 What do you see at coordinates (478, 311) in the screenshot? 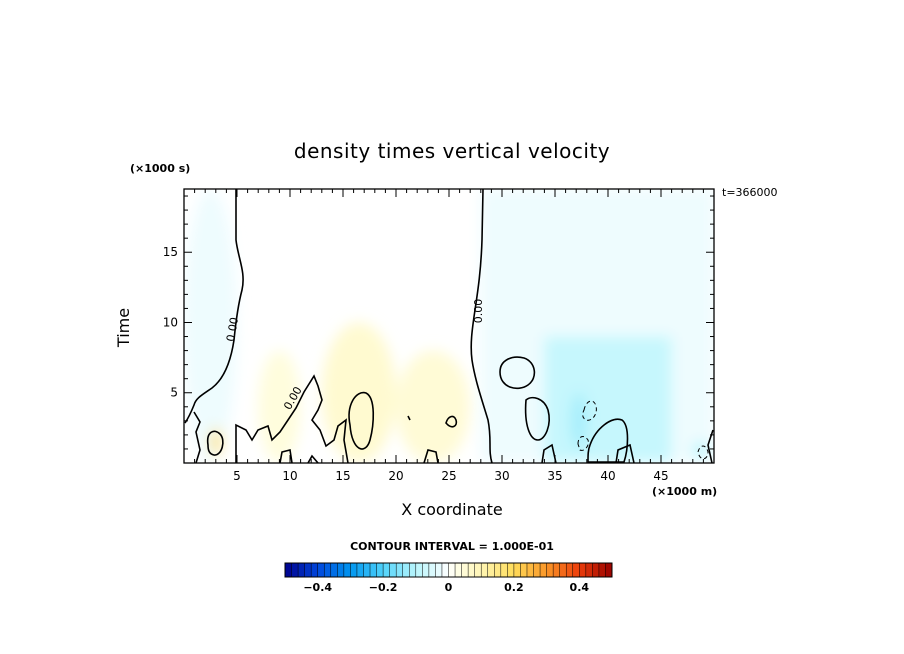
I see `contour-label-center: 0.00` at bounding box center [478, 311].